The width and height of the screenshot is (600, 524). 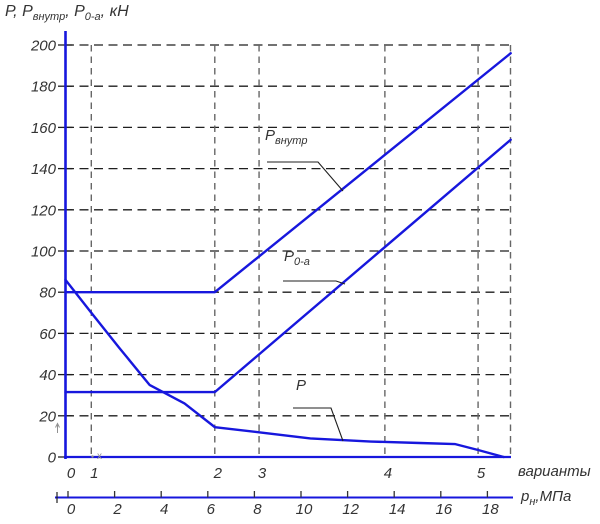 I want to click on svg-text: 20, so click(x=47, y=416).